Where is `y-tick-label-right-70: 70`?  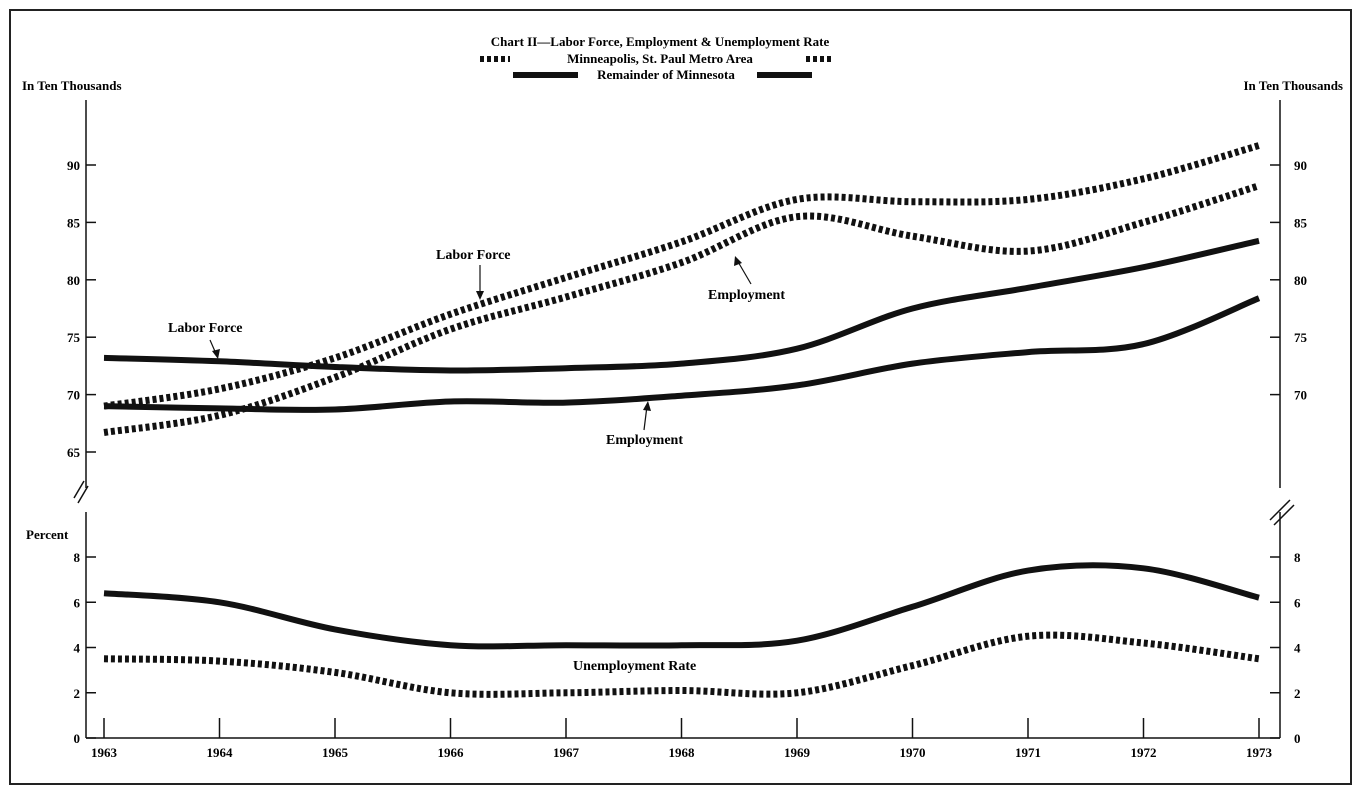 y-tick-label-right-70: 70 is located at coordinates (1300, 395).